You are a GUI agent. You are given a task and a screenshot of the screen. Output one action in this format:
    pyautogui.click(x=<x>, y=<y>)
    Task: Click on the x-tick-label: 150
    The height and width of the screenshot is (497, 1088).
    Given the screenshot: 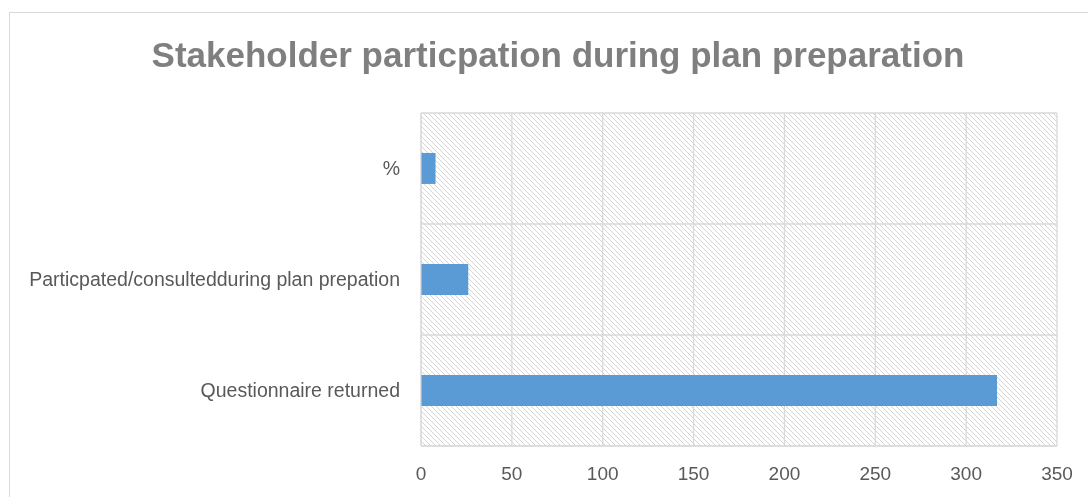 What is the action you would take?
    pyautogui.click(x=693, y=474)
    